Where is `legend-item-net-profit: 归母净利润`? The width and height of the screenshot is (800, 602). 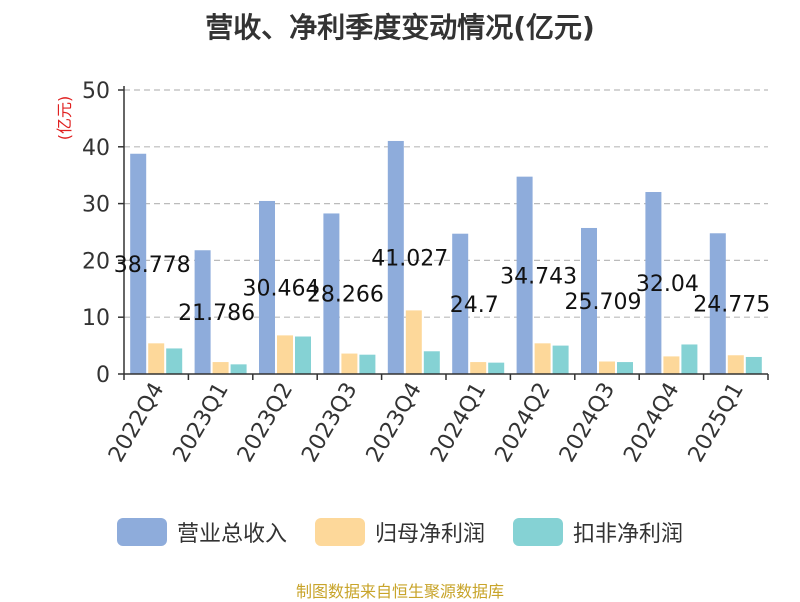
legend-item-net-profit: 归母净利润 is located at coordinates (399, 532).